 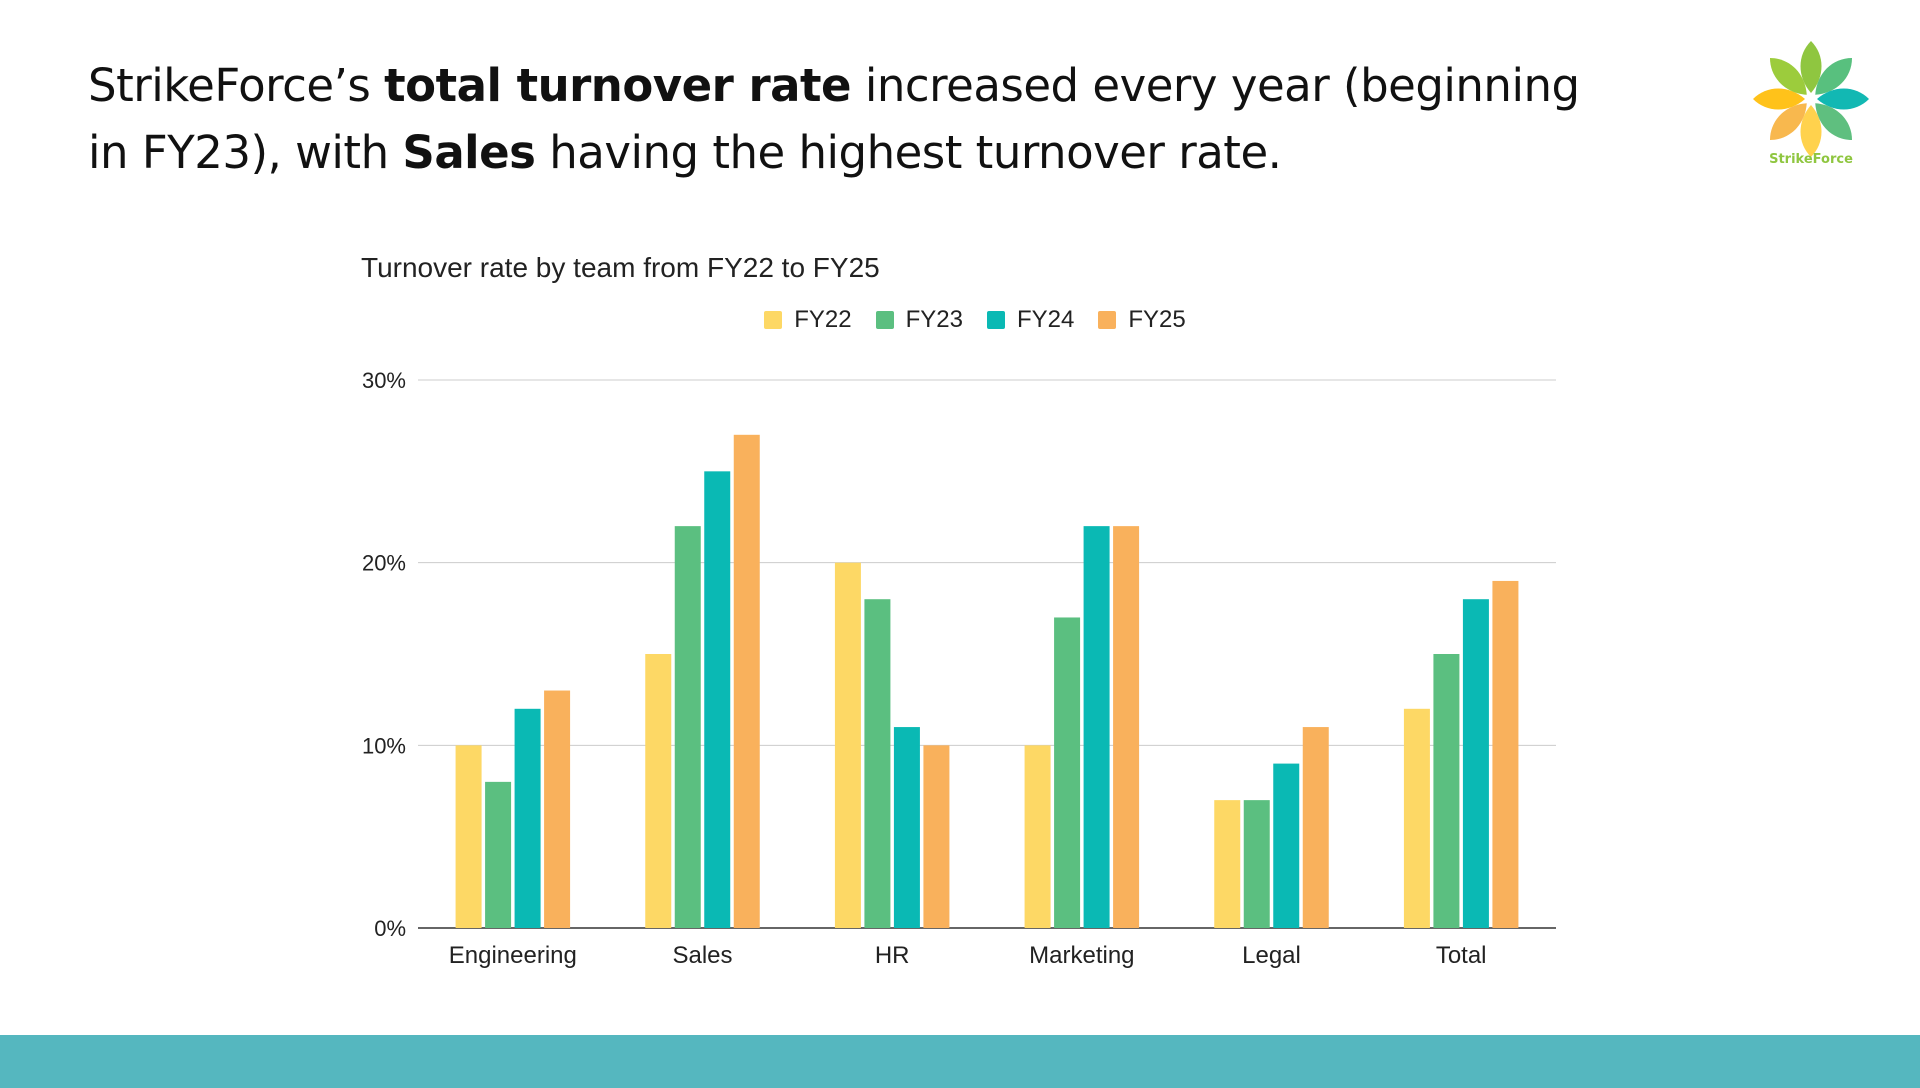 What do you see at coordinates (1811, 99) in the screenshot?
I see `strikeforce-logo-icon` at bounding box center [1811, 99].